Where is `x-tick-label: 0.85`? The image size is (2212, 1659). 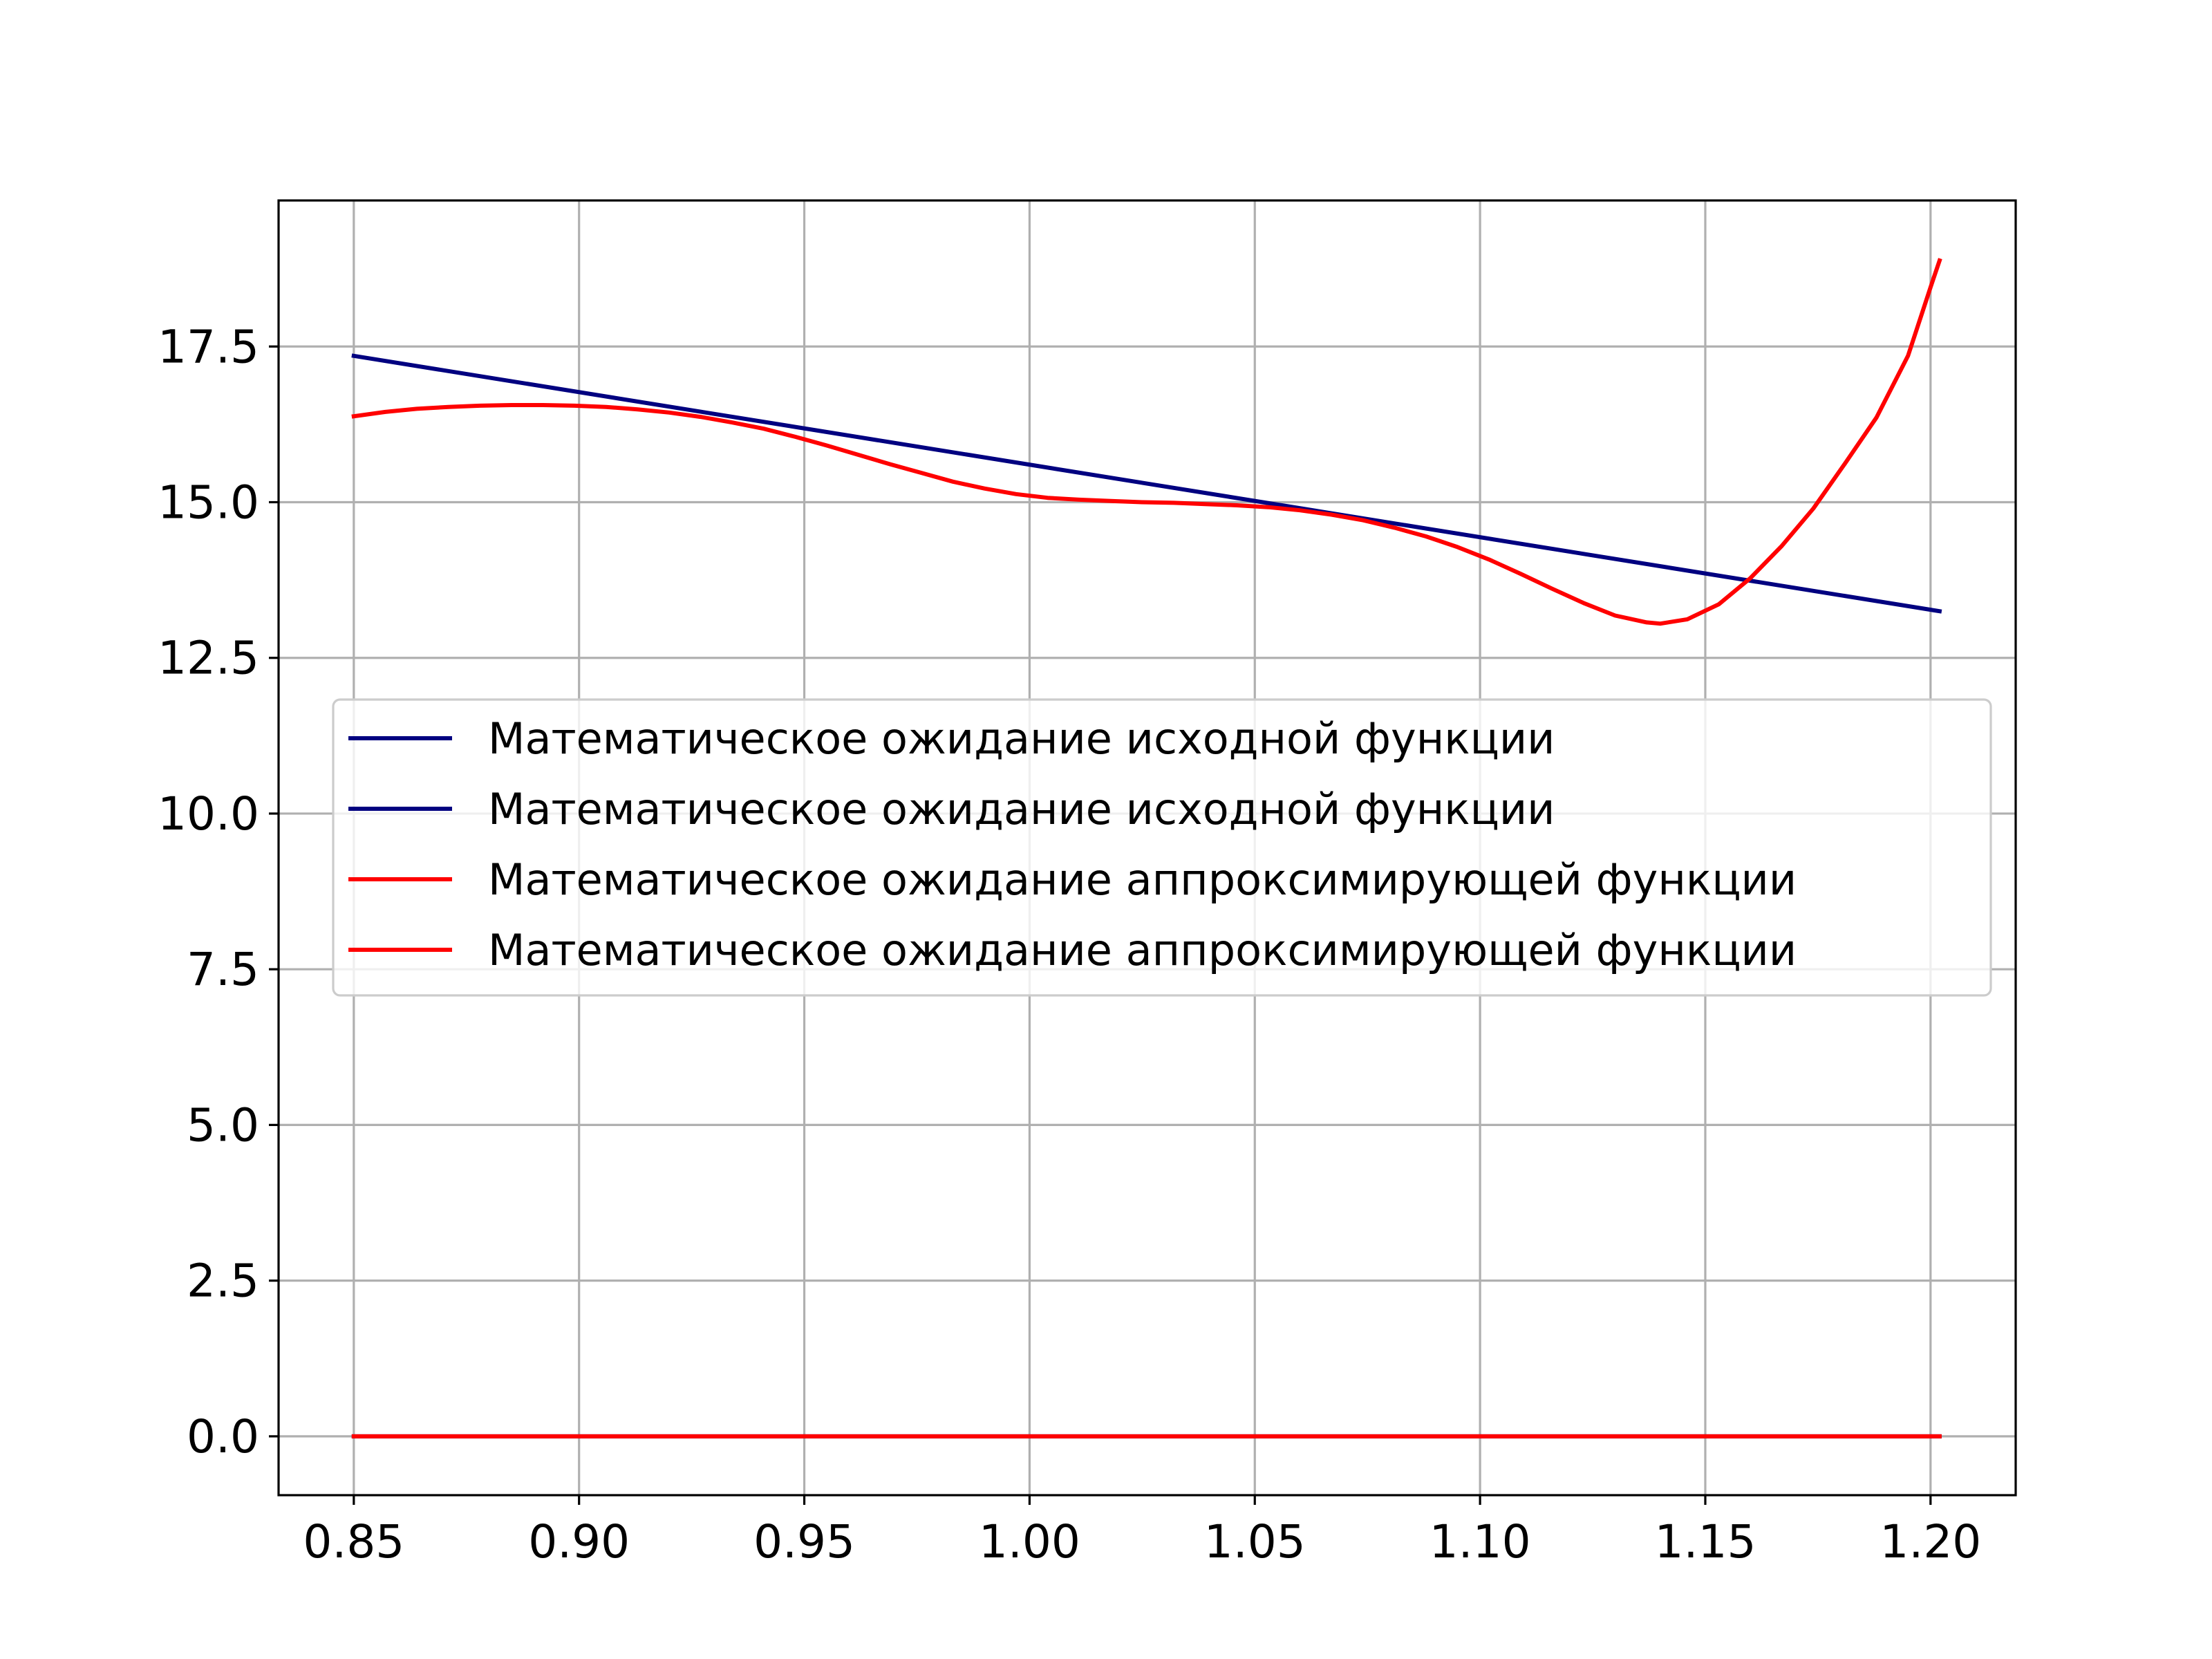
x-tick-label: 0.85 is located at coordinates (354, 1541).